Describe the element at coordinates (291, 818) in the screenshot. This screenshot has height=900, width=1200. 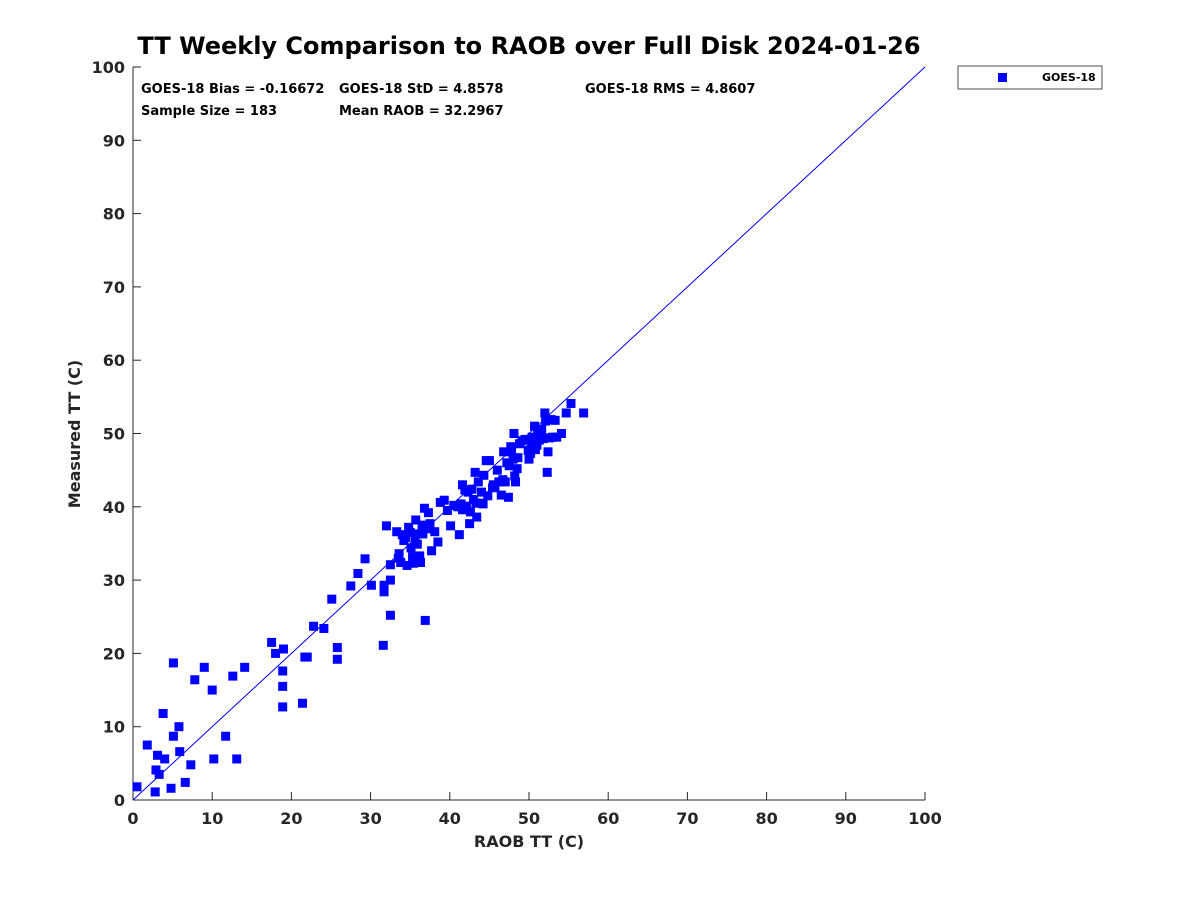
I see `x-tick-label: 20` at that location.